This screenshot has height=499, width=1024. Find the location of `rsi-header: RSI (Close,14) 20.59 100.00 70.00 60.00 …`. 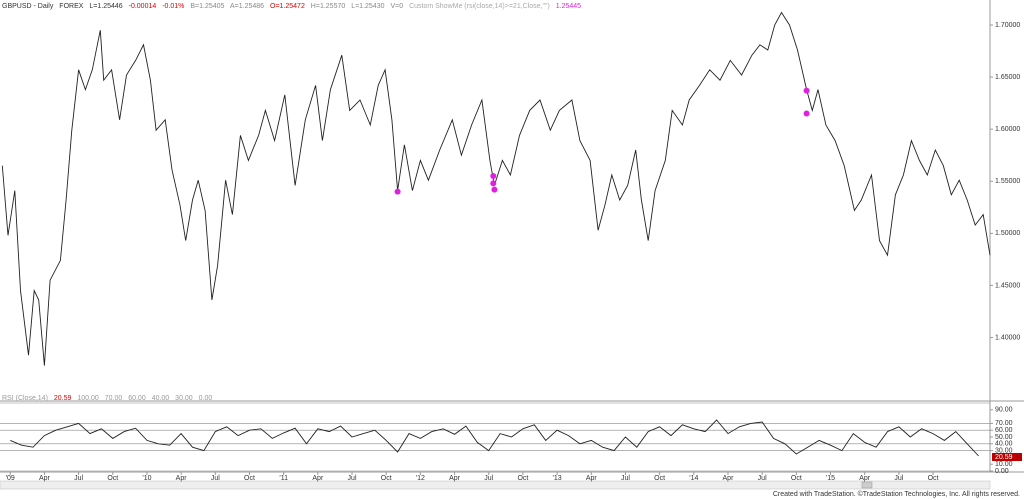

rsi-header: RSI (Close,14) 20.59 100.00 70.00 60.00 … is located at coordinates (107, 398).